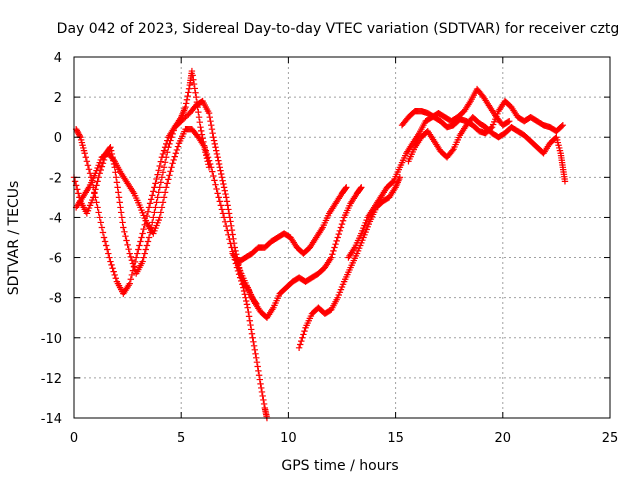 The height and width of the screenshot is (480, 640). I want to click on y-axis-label: SDTVAR / TECUs, so click(14, 238).